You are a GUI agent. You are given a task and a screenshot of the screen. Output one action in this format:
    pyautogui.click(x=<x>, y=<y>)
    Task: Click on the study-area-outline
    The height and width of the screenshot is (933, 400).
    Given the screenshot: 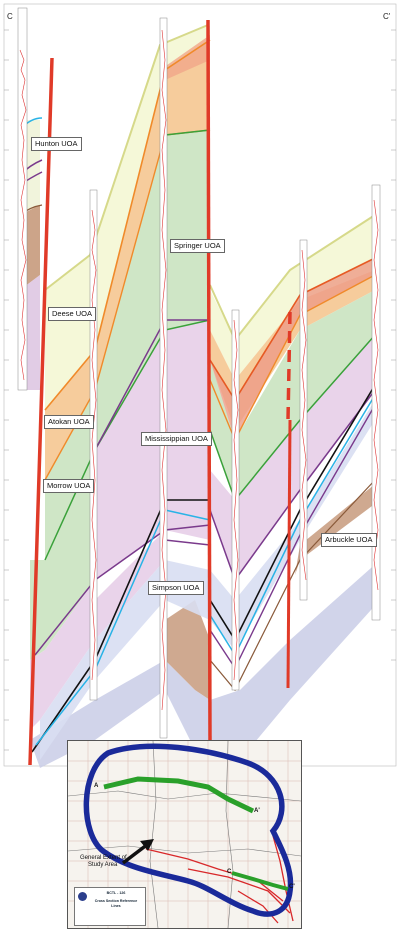 What is the action you would take?
    pyautogui.click(x=188, y=830)
    